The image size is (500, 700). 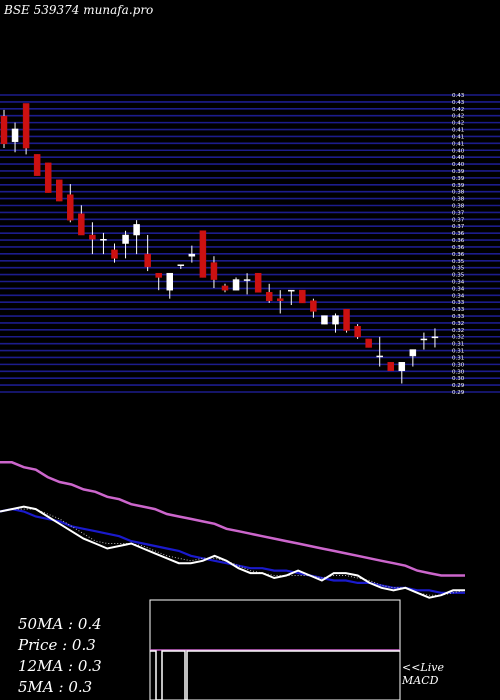 I want to click on macd-signal-line, so click(x=275, y=675).